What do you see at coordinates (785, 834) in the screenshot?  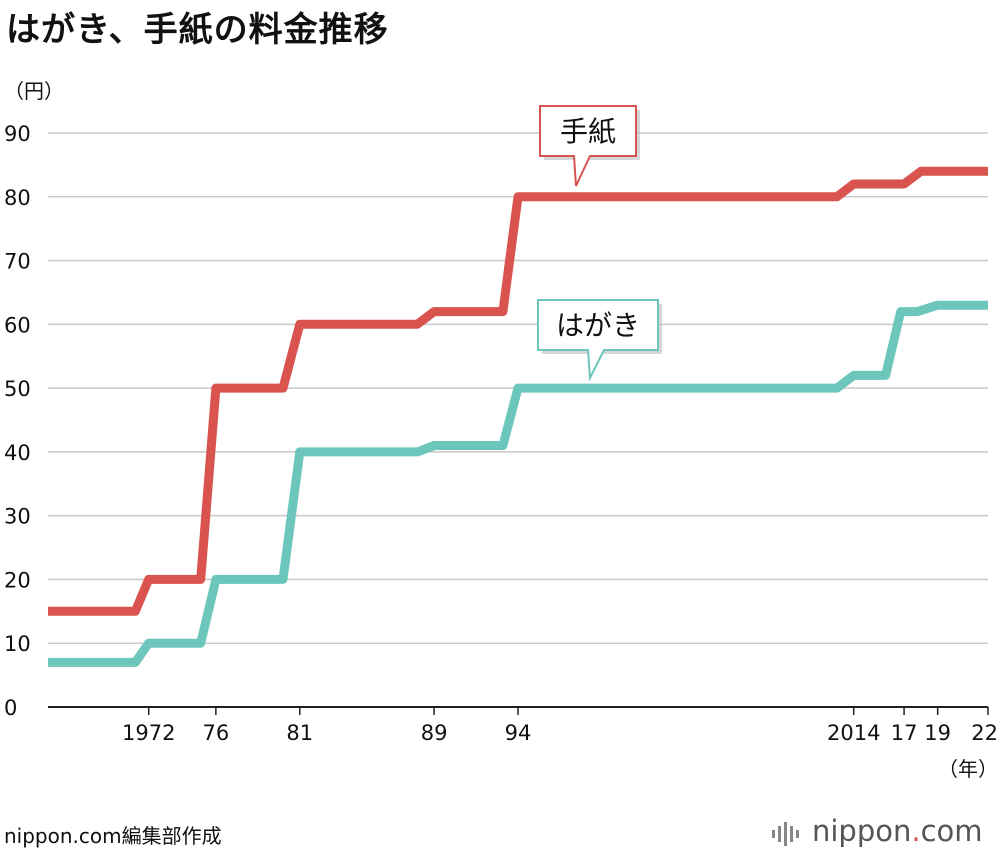 I see `logo-bars-icon` at bounding box center [785, 834].